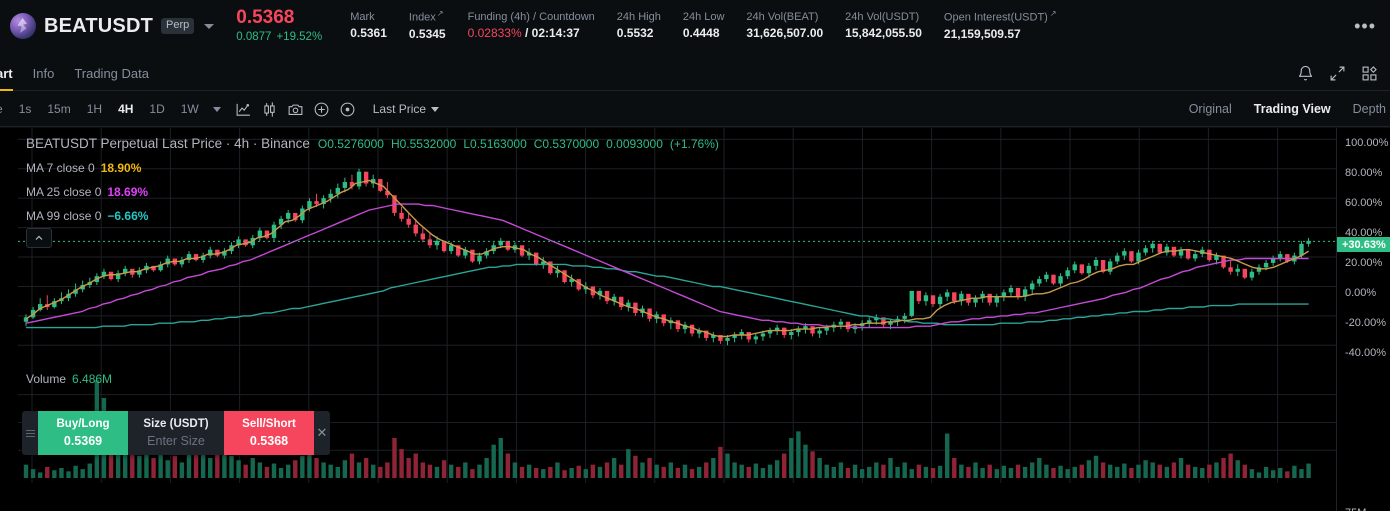 The height and width of the screenshot is (511, 1390). I want to click on stat-value: 15,842,055.50, so click(883, 32).